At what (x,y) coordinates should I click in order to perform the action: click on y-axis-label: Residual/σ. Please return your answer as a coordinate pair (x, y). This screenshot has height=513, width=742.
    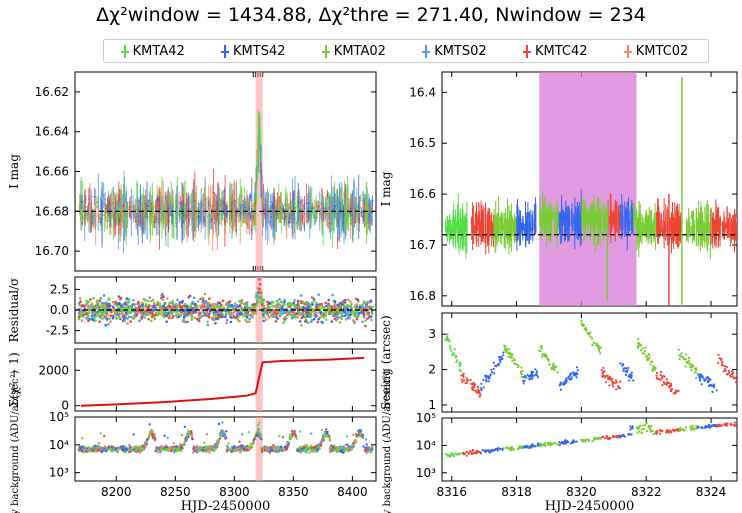
    Looking at the image, I should click on (14, 310).